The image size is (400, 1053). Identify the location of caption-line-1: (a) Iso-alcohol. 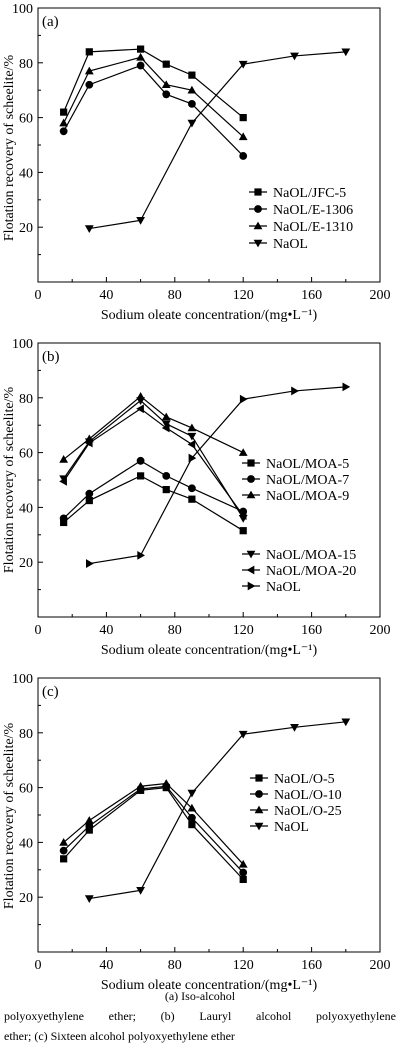
(200, 996).